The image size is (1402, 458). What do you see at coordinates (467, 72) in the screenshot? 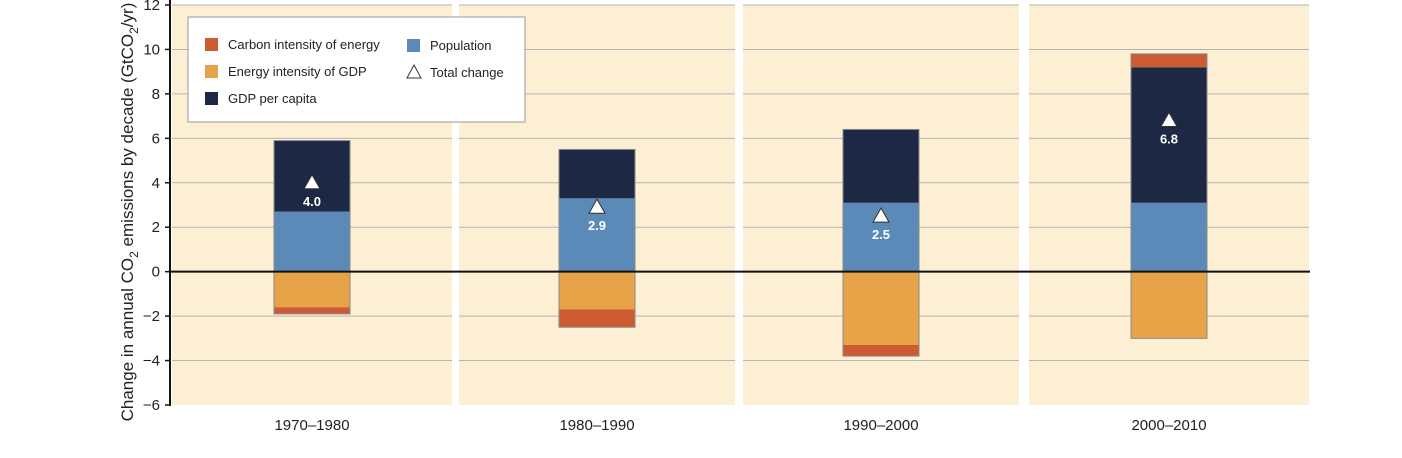
I see `legend-label: Total change` at bounding box center [467, 72].